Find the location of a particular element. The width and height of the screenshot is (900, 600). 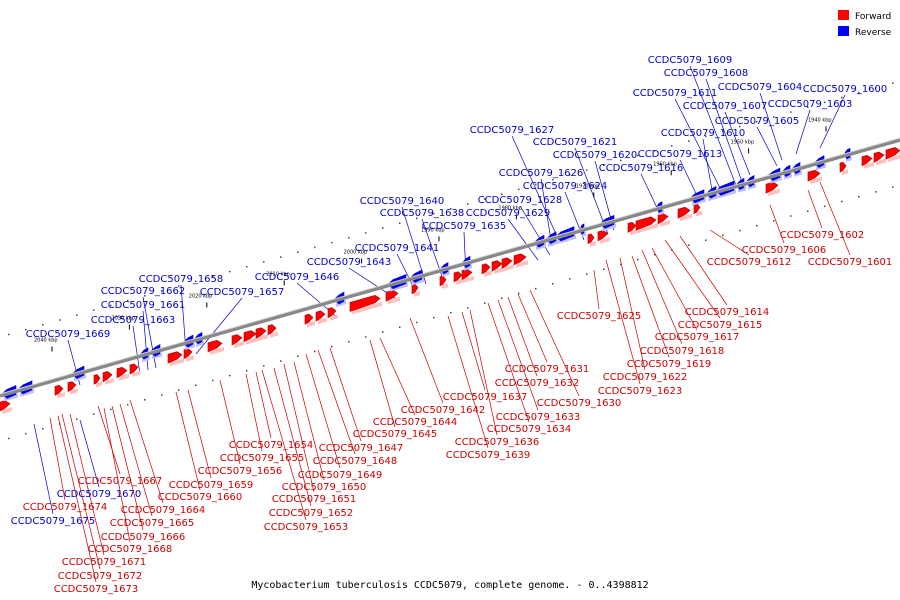

forward-gene-label: CCDC5079_1623 is located at coordinates (640, 391).